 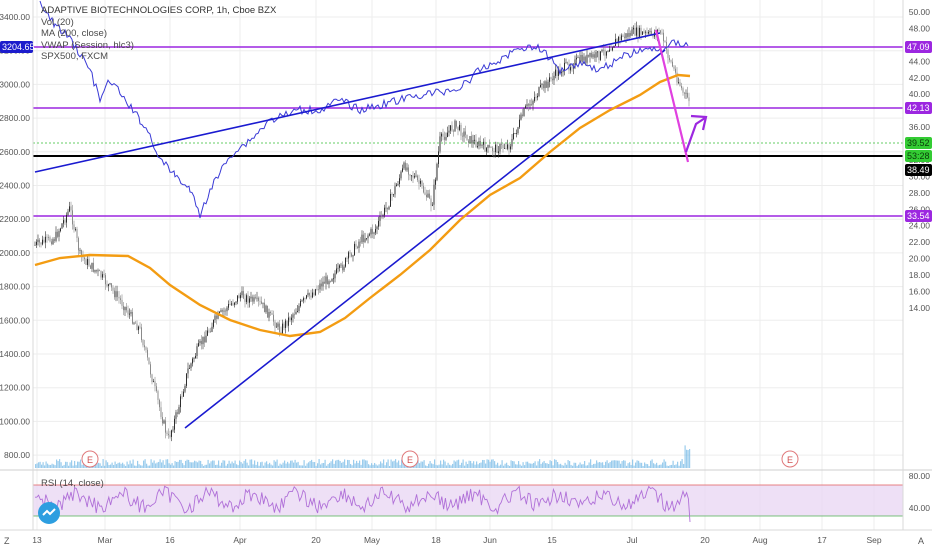 What do you see at coordinates (239, 540) in the screenshot?
I see `time-axis-label: Apr` at bounding box center [239, 540].